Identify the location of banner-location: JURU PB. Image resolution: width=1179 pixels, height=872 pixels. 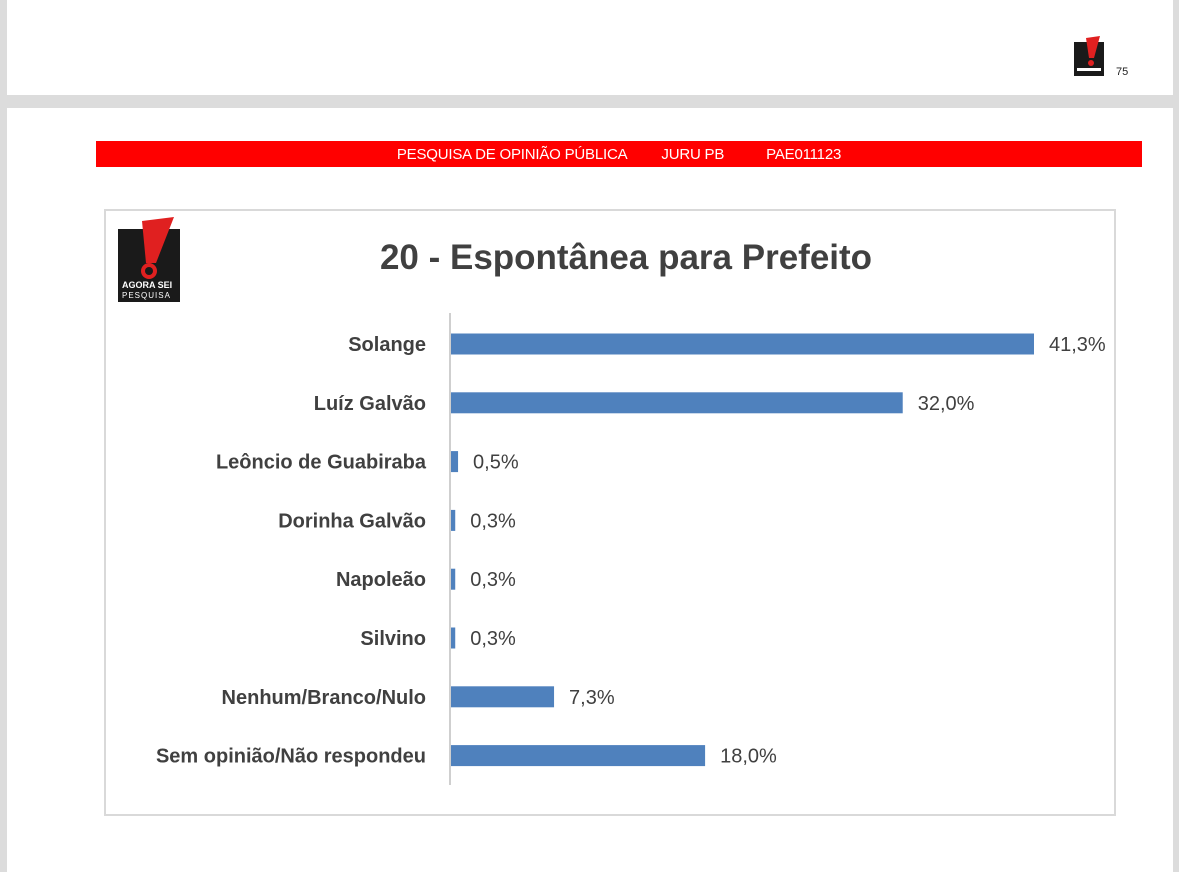
(693, 154).